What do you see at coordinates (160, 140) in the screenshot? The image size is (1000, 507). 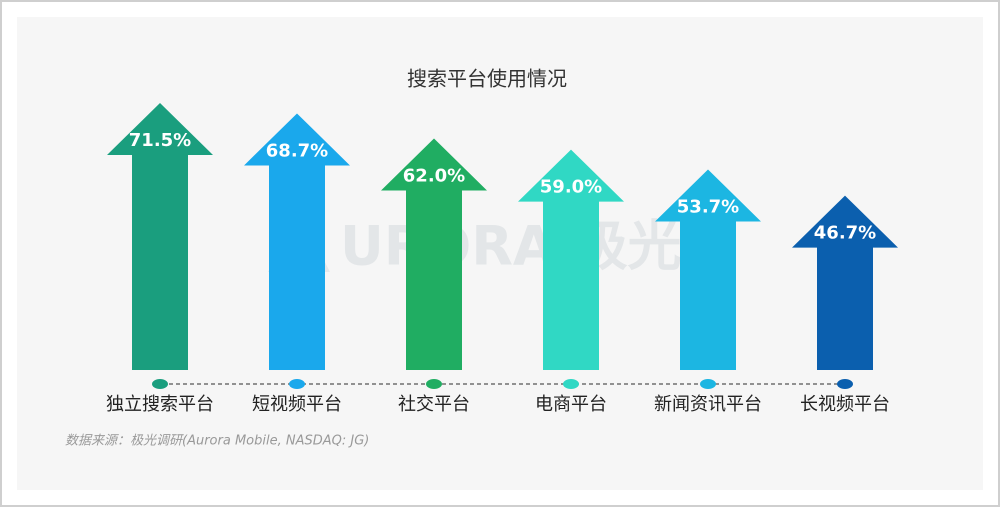 I see `value-label: 71.5%` at bounding box center [160, 140].